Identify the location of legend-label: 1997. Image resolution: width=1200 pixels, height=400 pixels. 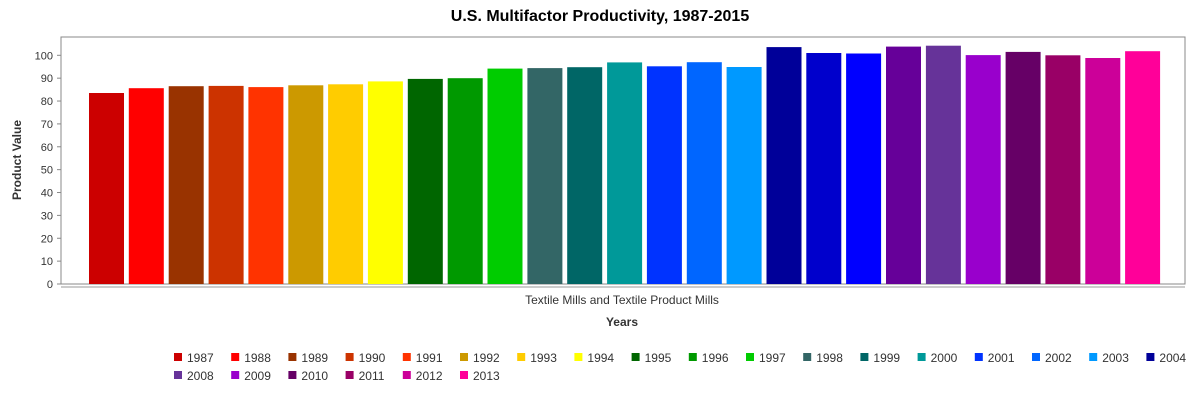
(772, 358).